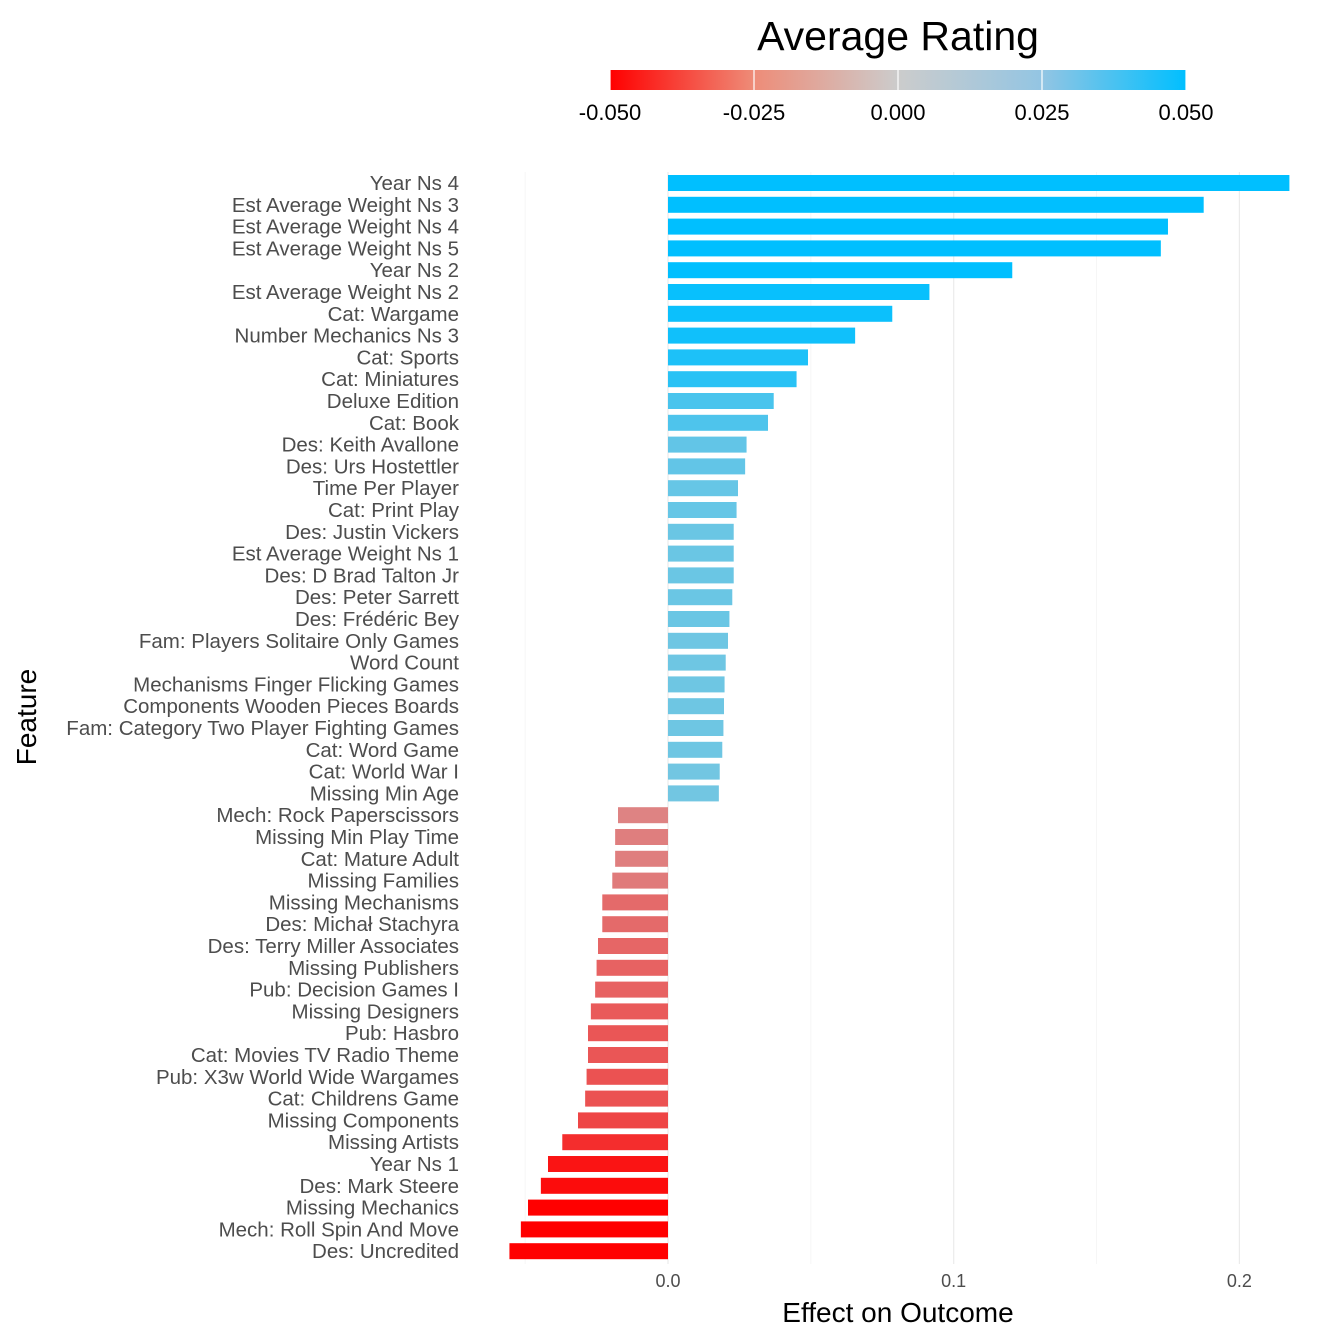 The height and width of the screenshot is (1344, 1344). I want to click on y-tick-label: Est Average Weight Ns 3, so click(345, 205).